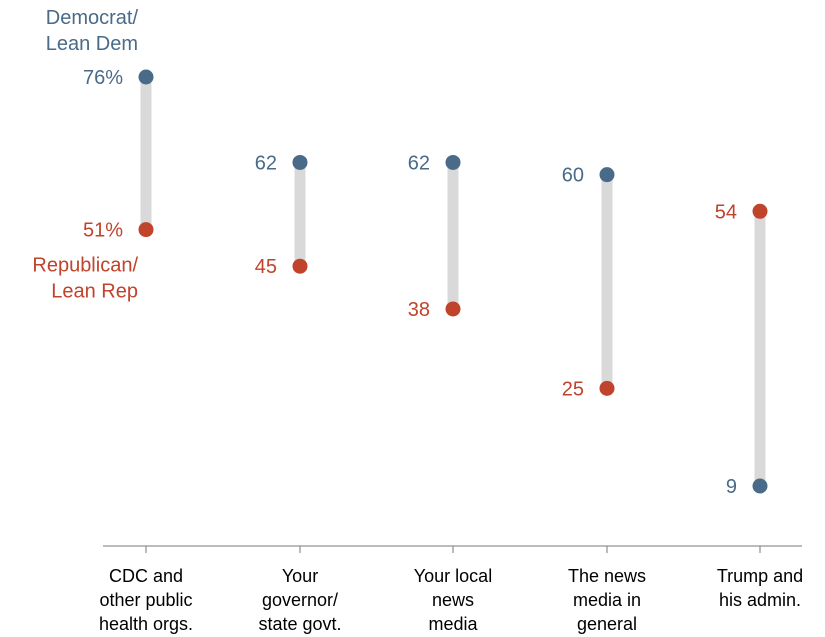 The height and width of the screenshot is (637, 825). Describe the element at coordinates (300, 576) in the screenshot. I see `category-label-2-line-1: Your` at that location.